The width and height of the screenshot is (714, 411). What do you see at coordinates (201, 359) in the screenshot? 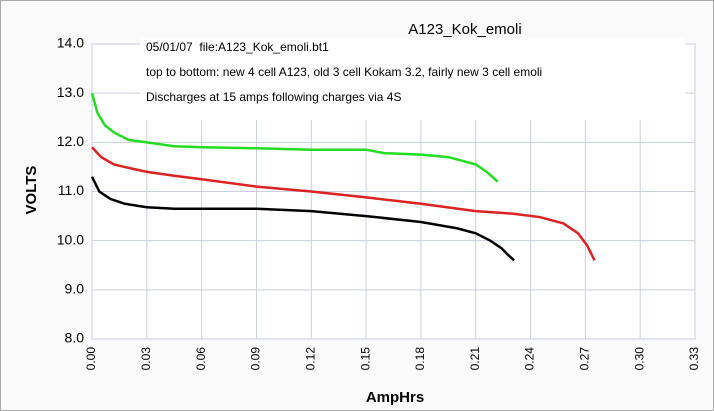
I see `x-tick-label: 0.06` at bounding box center [201, 359].